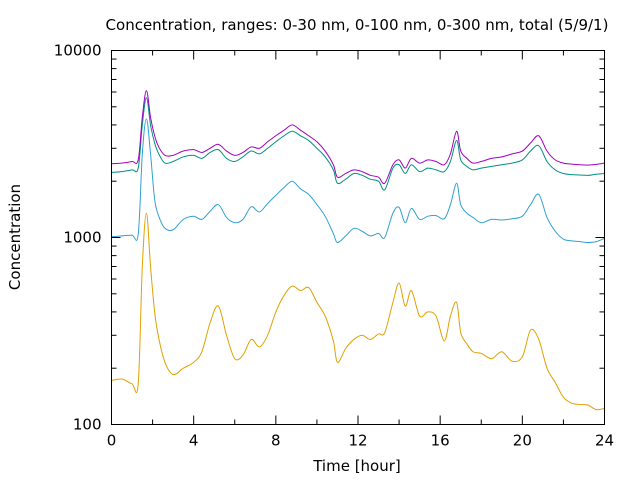 This screenshot has height=480, width=640. What do you see at coordinates (276, 441) in the screenshot?
I see `x-tick-label: 8` at bounding box center [276, 441].